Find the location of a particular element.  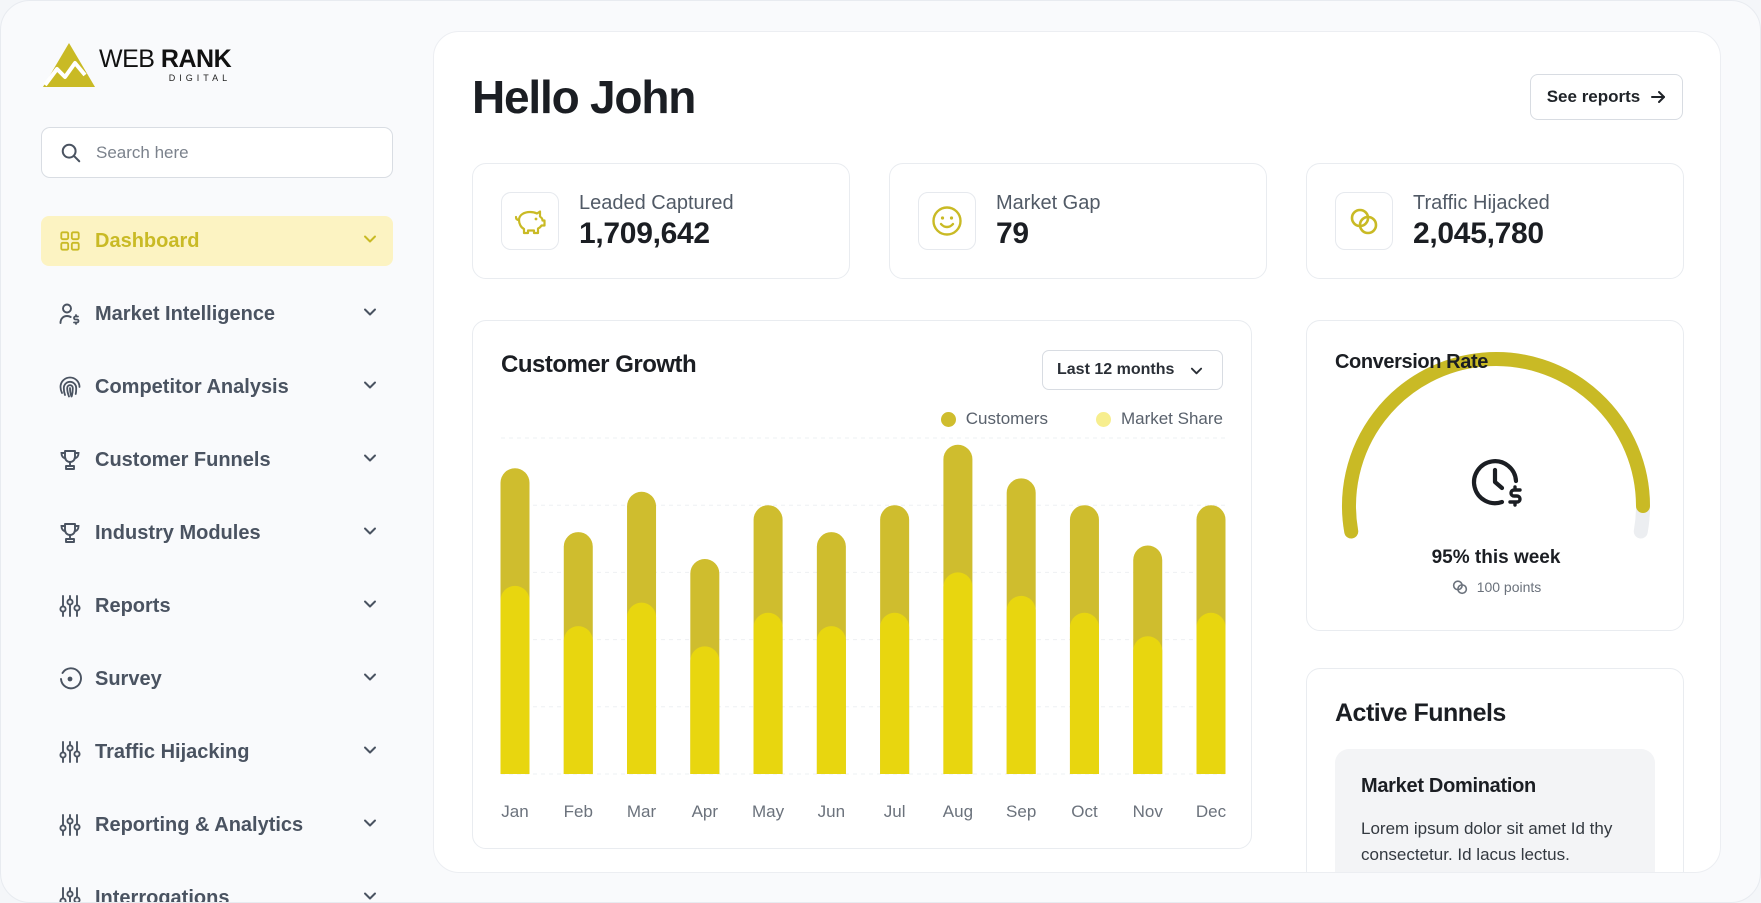

bar-market-share-sep is located at coordinates (1021, 684).